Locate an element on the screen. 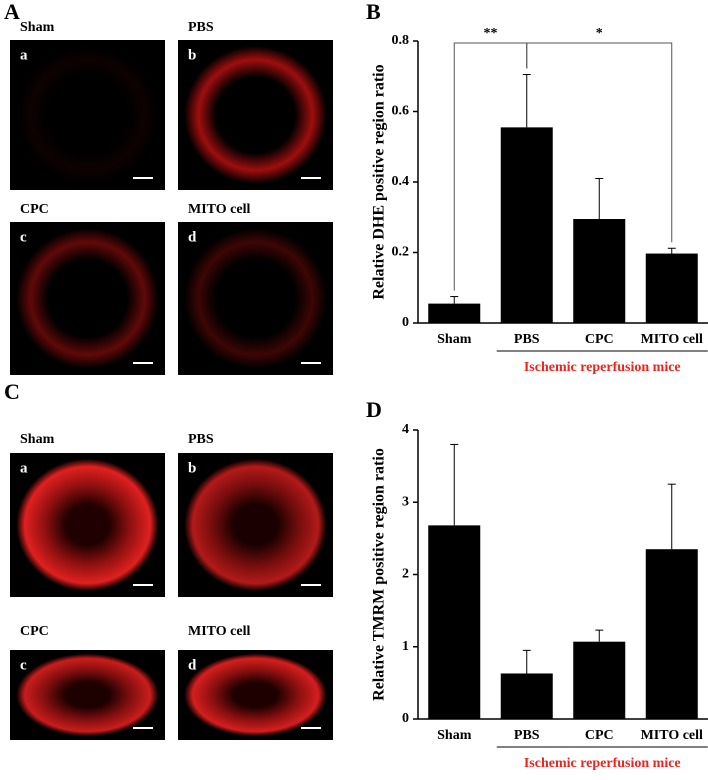  significance-label: ** is located at coordinates (491, 33).